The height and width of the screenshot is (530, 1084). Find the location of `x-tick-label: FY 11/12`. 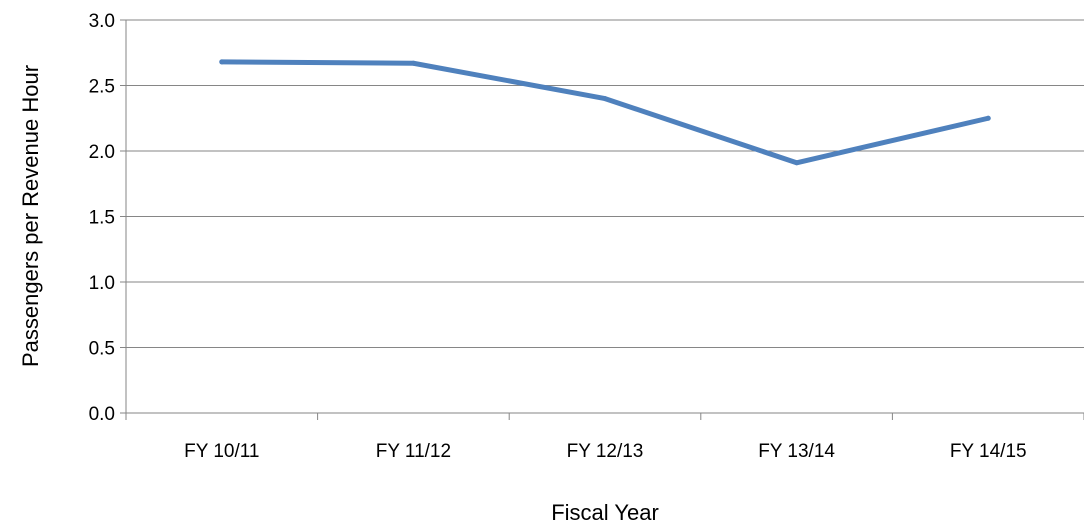

x-tick-label: FY 11/12 is located at coordinates (413, 451).